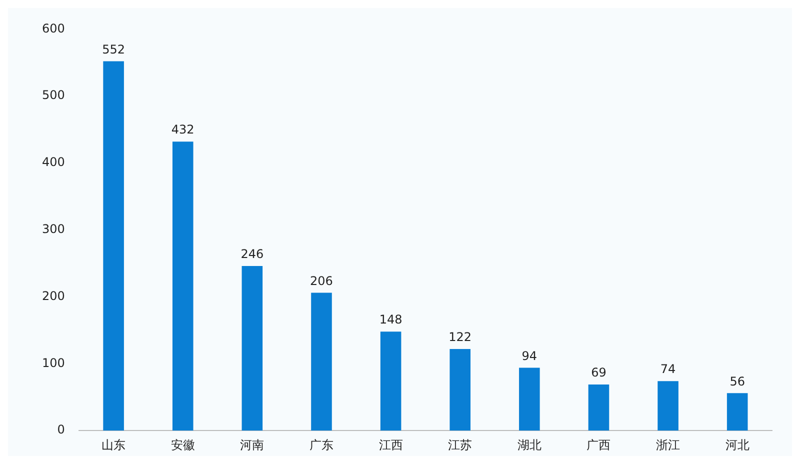  I want to click on x-tick-label: 江苏, so click(460, 445).